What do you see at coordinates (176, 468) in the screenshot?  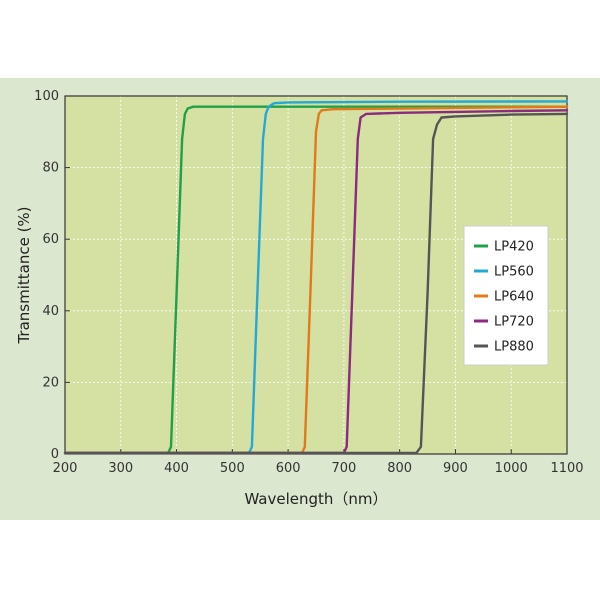 I see `x-tick-label: 400` at bounding box center [176, 468].